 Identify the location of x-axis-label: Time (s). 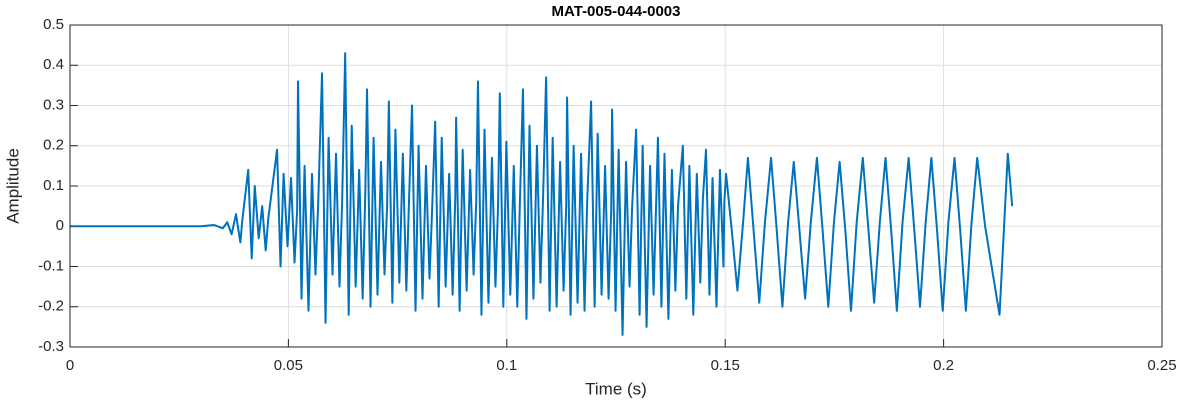
(616, 388).